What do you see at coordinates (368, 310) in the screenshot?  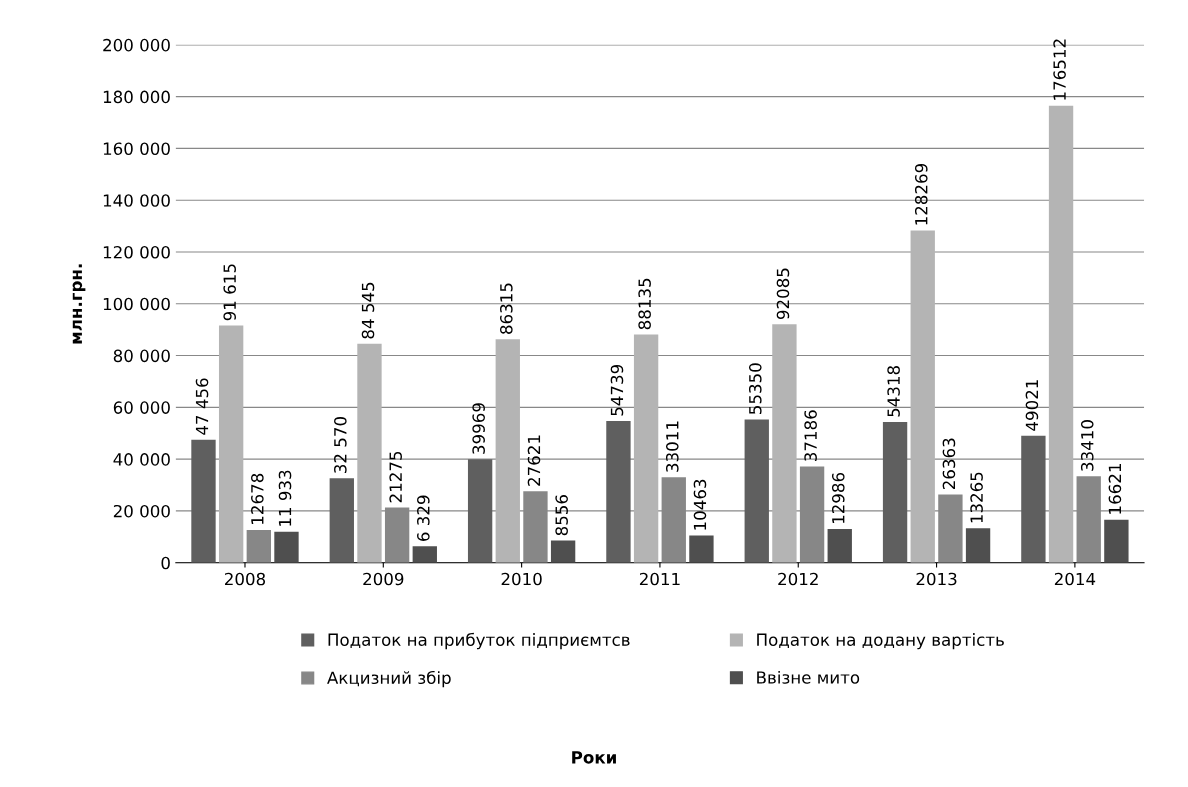 I see `data-label: 84 545` at bounding box center [368, 310].